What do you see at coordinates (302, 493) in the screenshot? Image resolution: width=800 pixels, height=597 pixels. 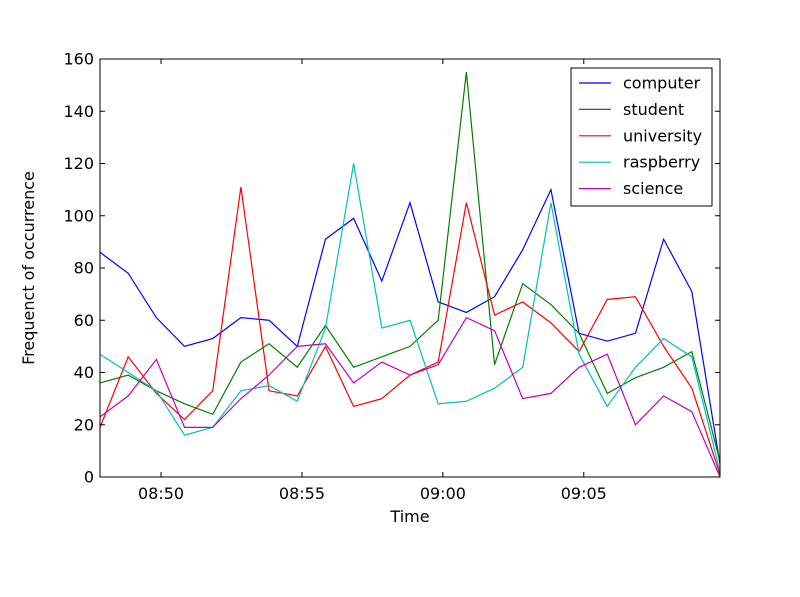 I see `x-tick-label: 08:55` at bounding box center [302, 493].